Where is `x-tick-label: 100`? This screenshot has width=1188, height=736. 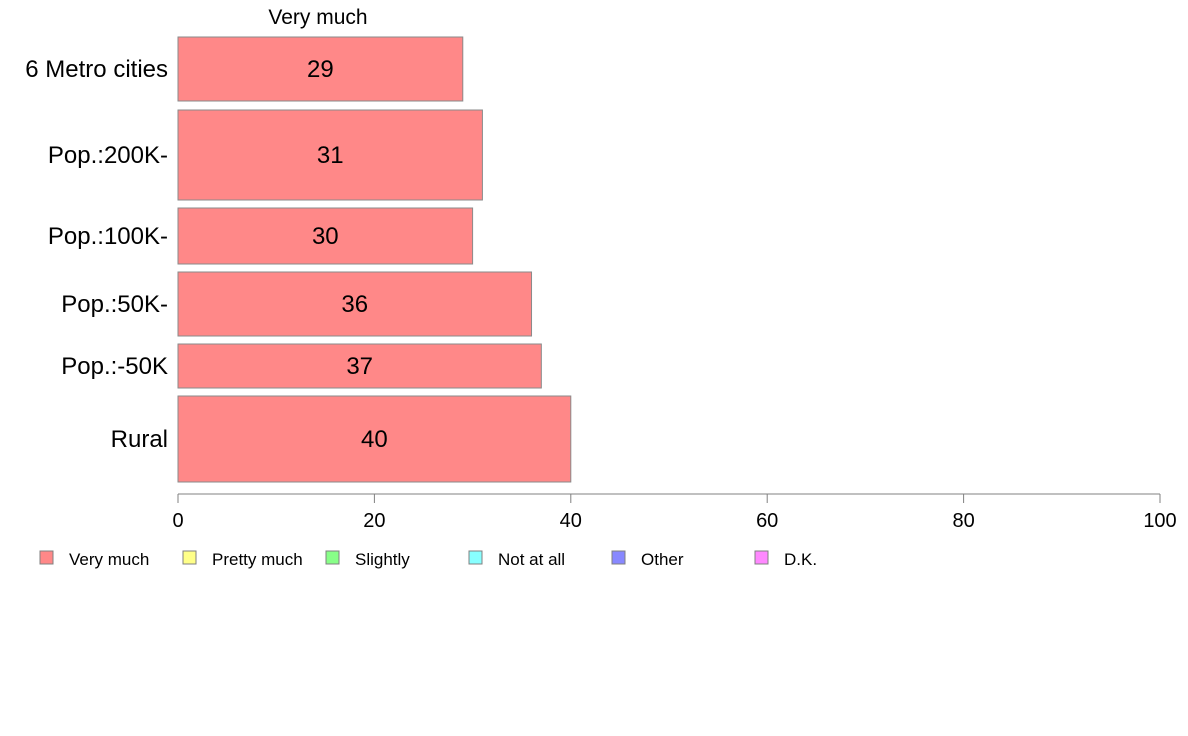
x-tick-label: 100 is located at coordinates (1159, 521).